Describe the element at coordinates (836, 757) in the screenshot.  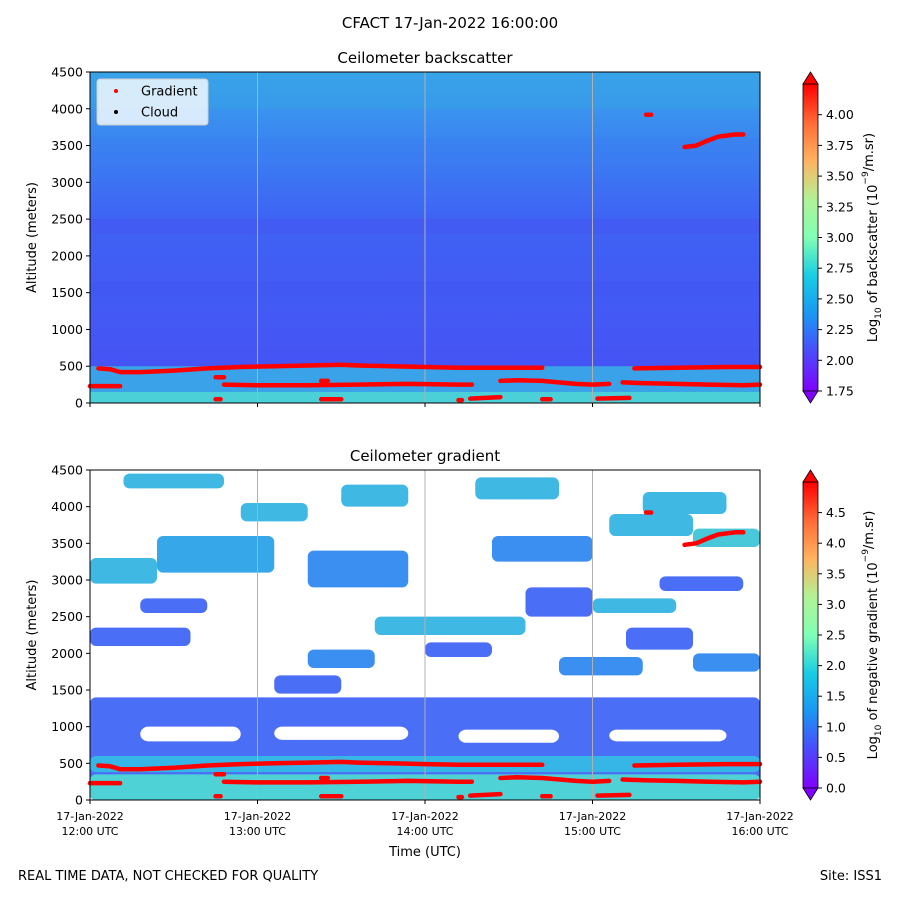
I see `colorbar-tick-label: 0.5` at that location.